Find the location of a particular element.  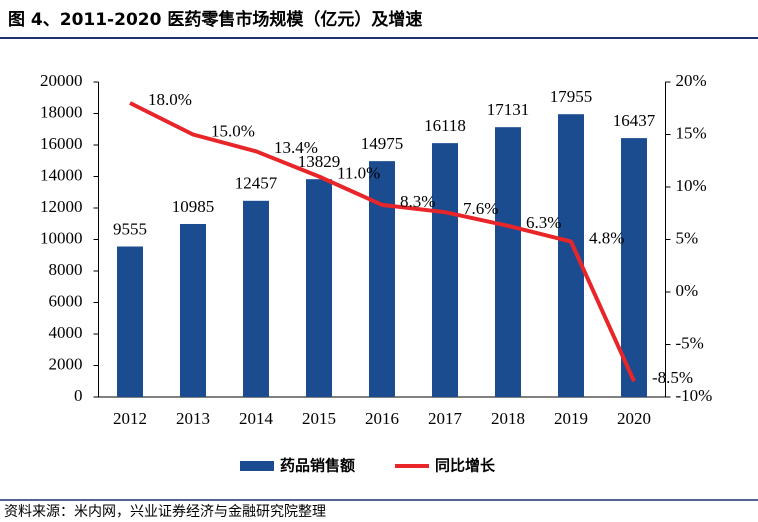

x-tick-label: 2013 is located at coordinates (193, 418).